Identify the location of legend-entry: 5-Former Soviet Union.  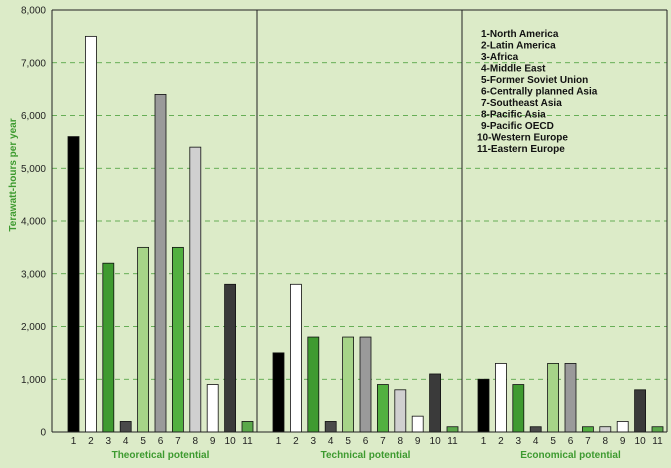
(534, 80).